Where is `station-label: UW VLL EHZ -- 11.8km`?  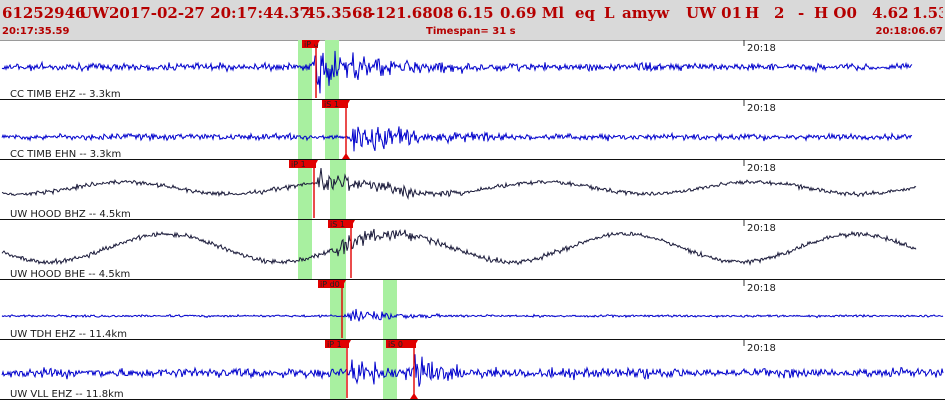 station-label: UW VLL EHZ -- 11.8km is located at coordinates (67, 394).